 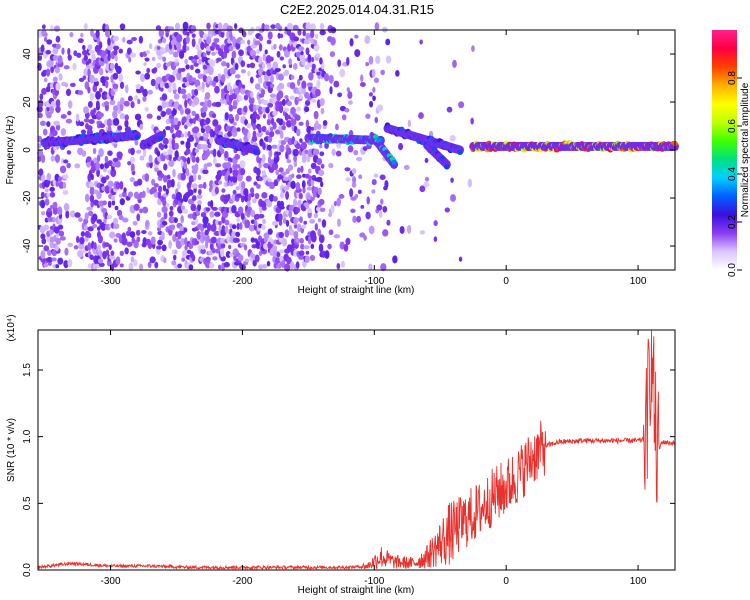 I want to click on x-tick-label: -200, so click(x=242, y=581).